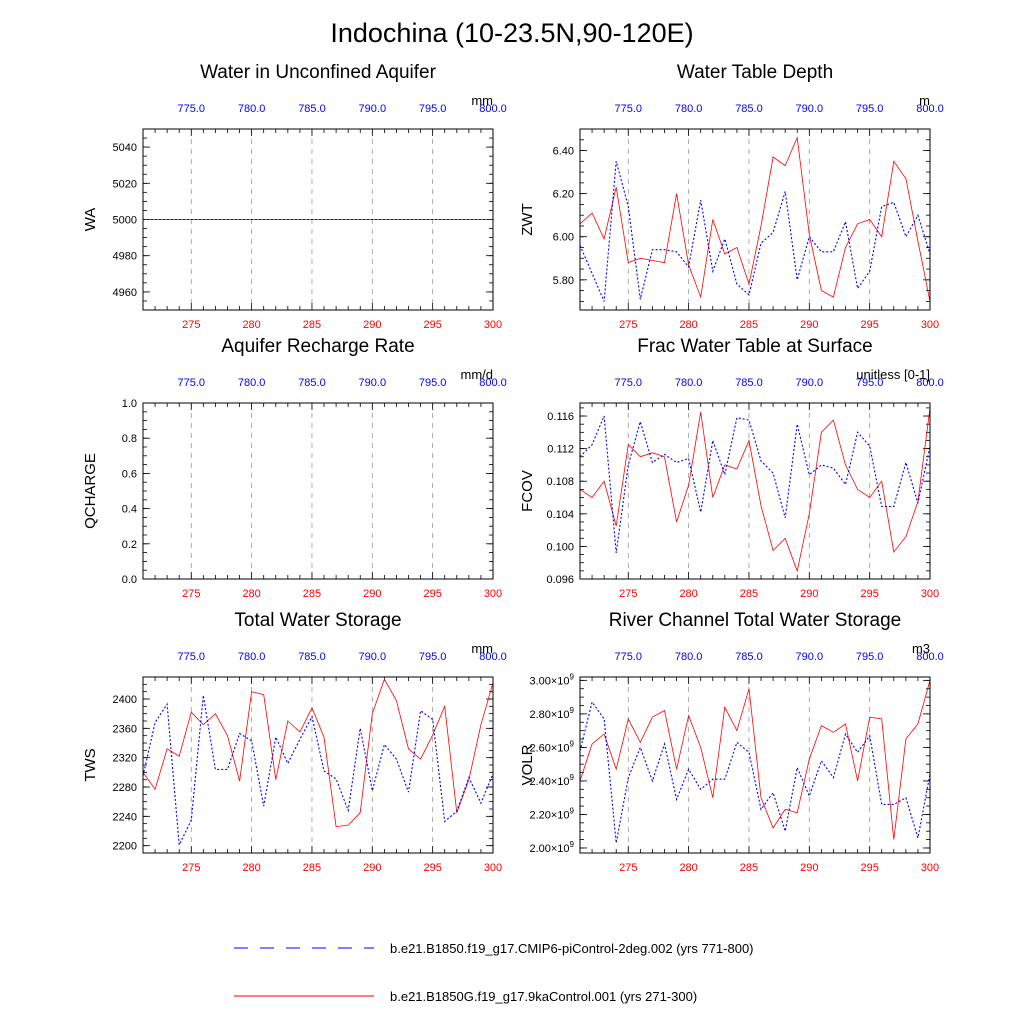  What do you see at coordinates (551, 813) in the screenshot?
I see `y-tick-label: 2.20×10⁹` at bounding box center [551, 813].